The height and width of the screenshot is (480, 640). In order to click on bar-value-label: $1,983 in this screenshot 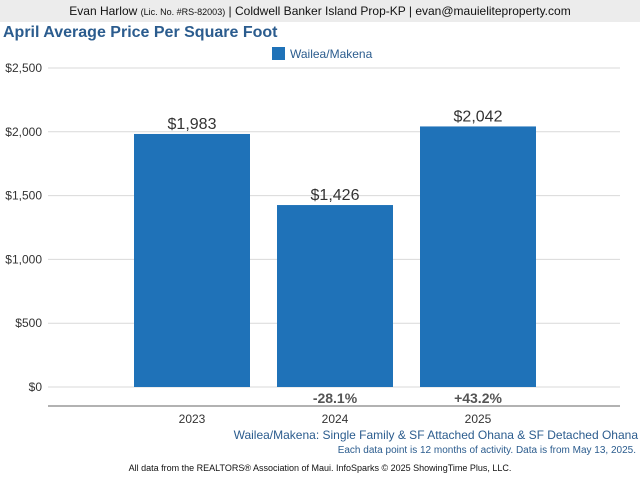, I will do `click(192, 124)`.